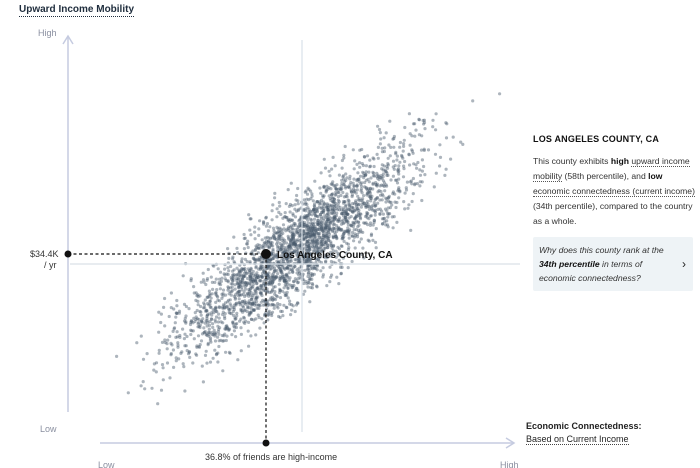  I want to click on x-axis-subtitle: Based on Current Income, so click(577, 439).